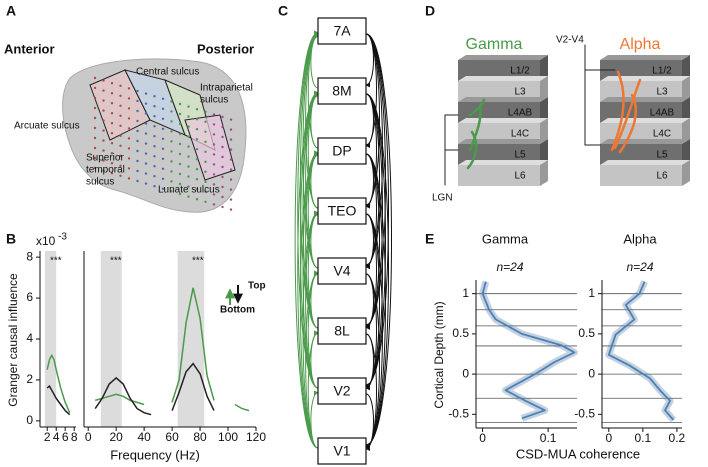 The image size is (708, 467). What do you see at coordinates (430, 11) in the screenshot?
I see `panel-label: D` at bounding box center [430, 11].